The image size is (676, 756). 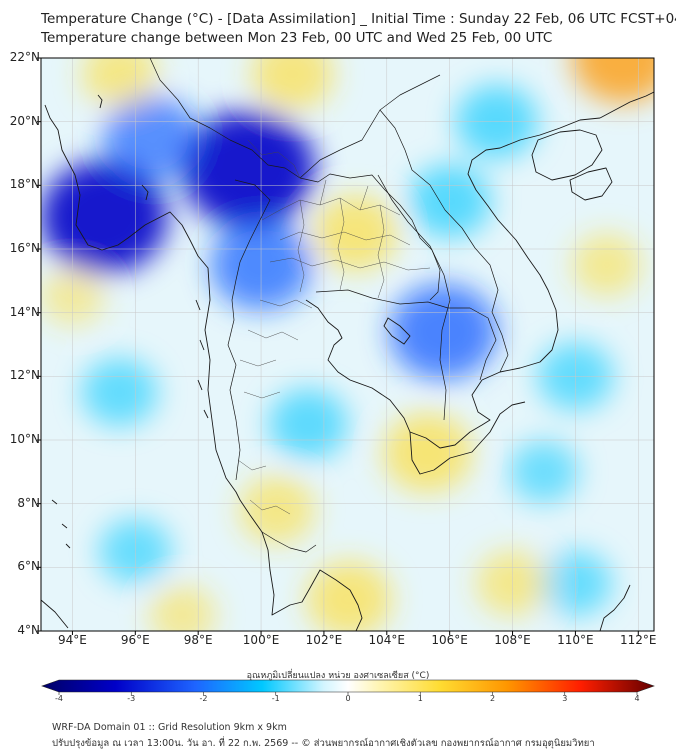 I want to click on thailand-myanmar-border, so click(x=249, y=330).